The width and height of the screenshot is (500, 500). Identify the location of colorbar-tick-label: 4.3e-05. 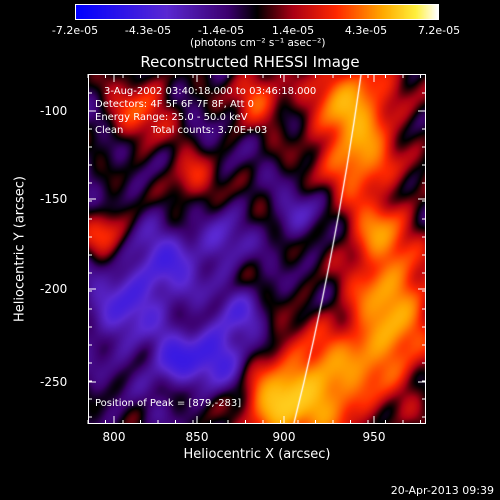
(366, 30).